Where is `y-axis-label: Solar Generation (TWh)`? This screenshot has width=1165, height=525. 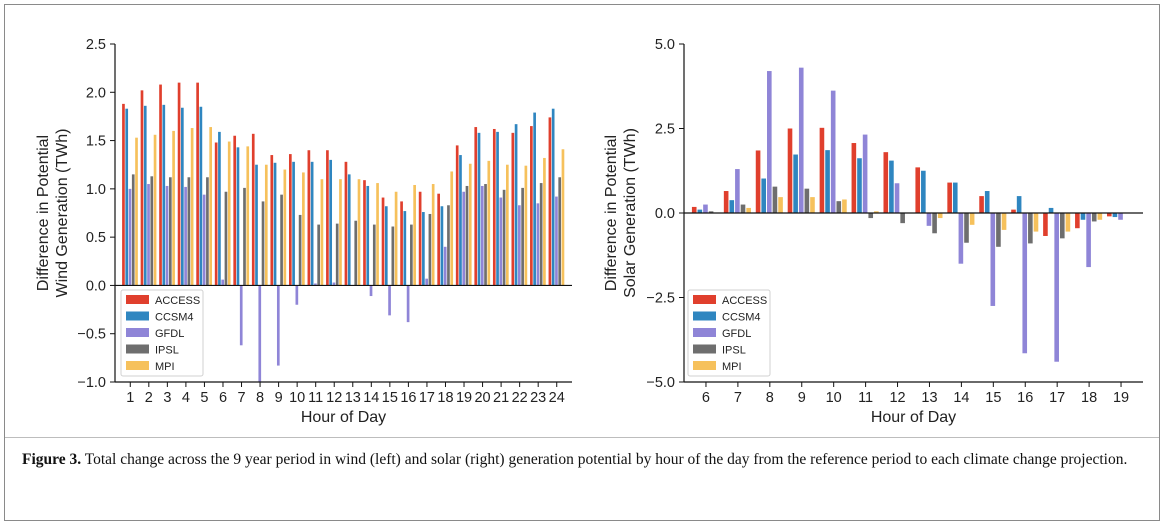
y-axis-label: Solar Generation (TWh) is located at coordinates (630, 213).